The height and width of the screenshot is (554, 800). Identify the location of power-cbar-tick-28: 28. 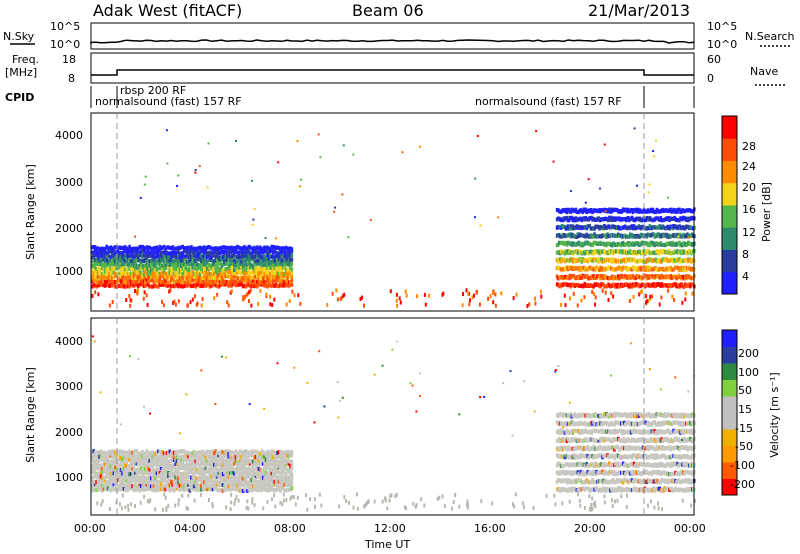
(749, 146).